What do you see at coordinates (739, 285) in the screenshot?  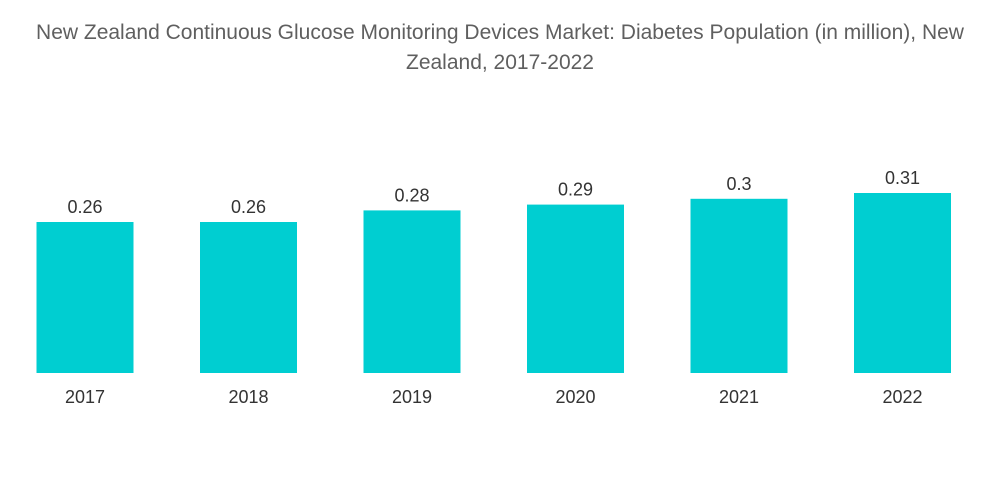 I see `bar-2021` at bounding box center [739, 285].